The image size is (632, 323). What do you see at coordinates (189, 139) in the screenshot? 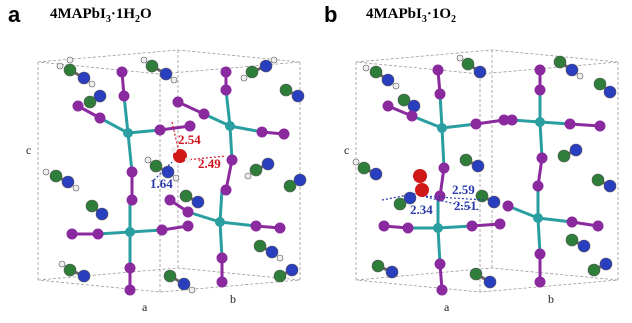
I see `distance-label-1: 2.54` at bounding box center [189, 139].